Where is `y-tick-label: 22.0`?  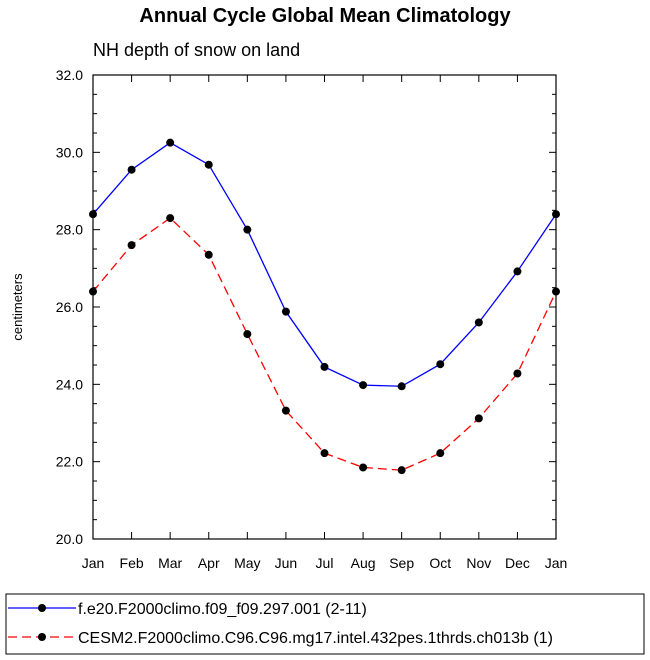
y-tick-label: 22.0 is located at coordinates (69, 462).